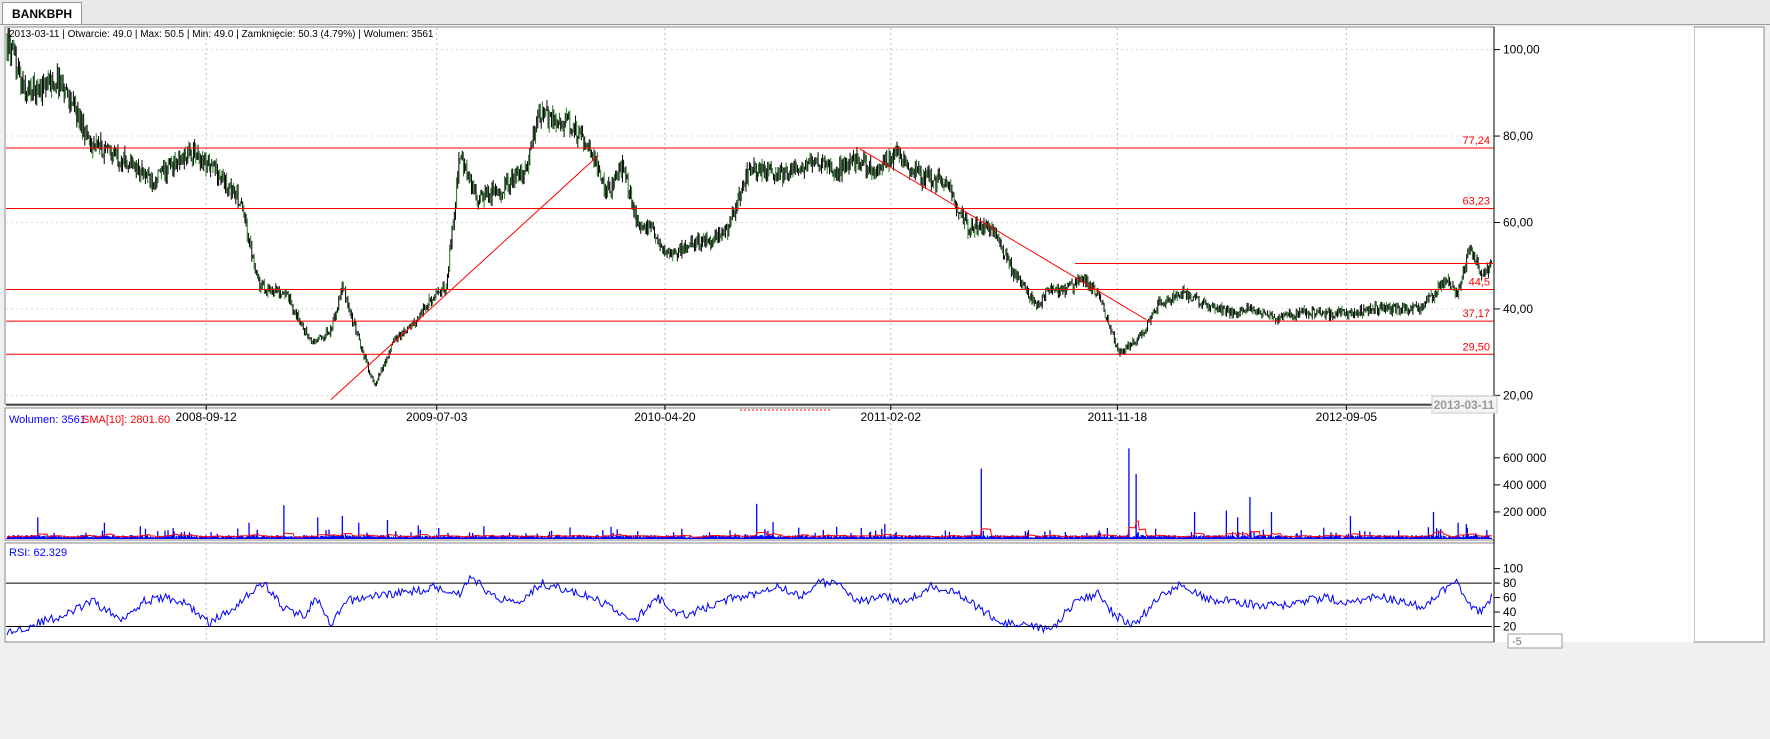 This screenshot has width=1770, height=739. Describe the element at coordinates (1118, 417) in the screenshot. I see `date-tick-label: 2011-11-18` at that location.